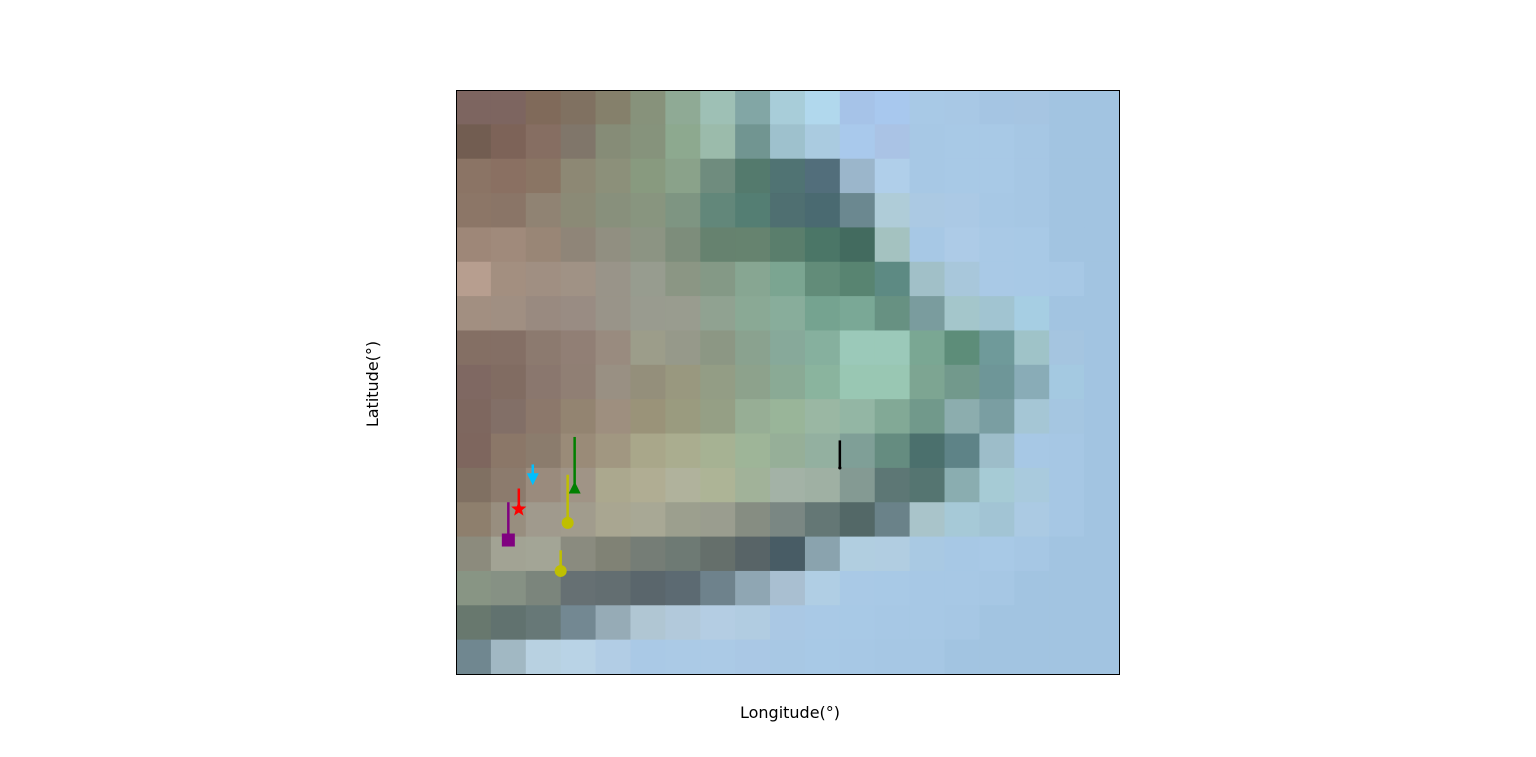 The height and width of the screenshot is (757, 1536). What do you see at coordinates (519, 508) in the screenshot?
I see `red-star-marker-symbol` at bounding box center [519, 508].